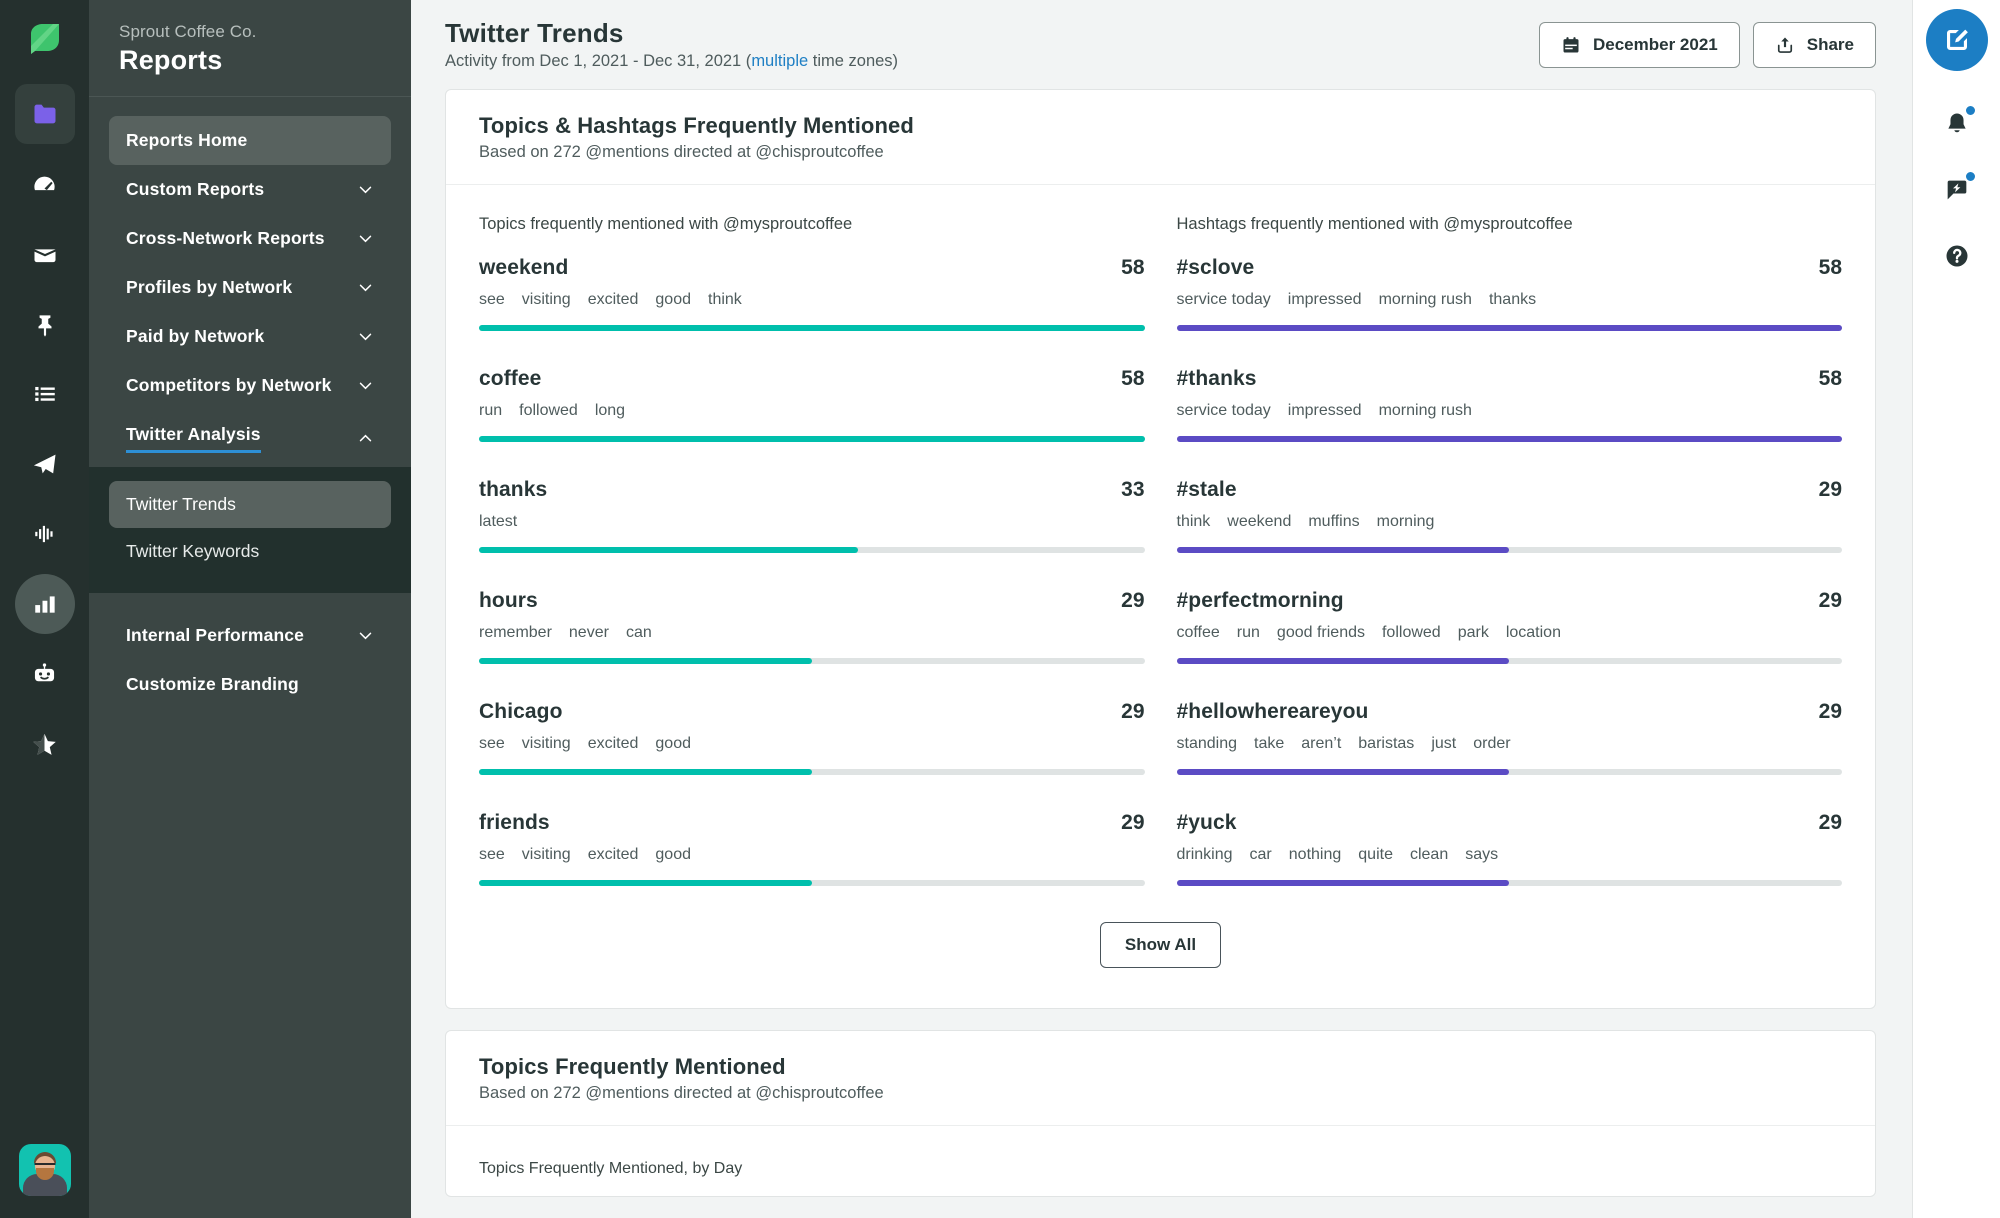 The height and width of the screenshot is (1218, 2000). I want to click on chevron-down-icon, so click(365, 386).